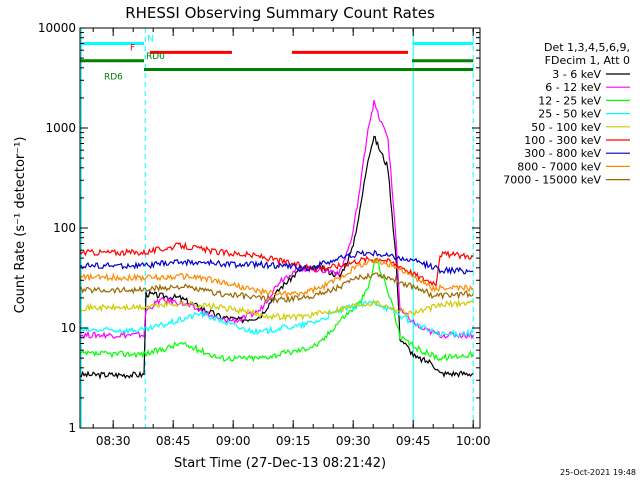 This screenshot has width=640, height=480. Describe the element at coordinates (20, 225) in the screenshot. I see `y-axis-label: Count Rate (s⁻¹ detector⁻¹)` at that location.